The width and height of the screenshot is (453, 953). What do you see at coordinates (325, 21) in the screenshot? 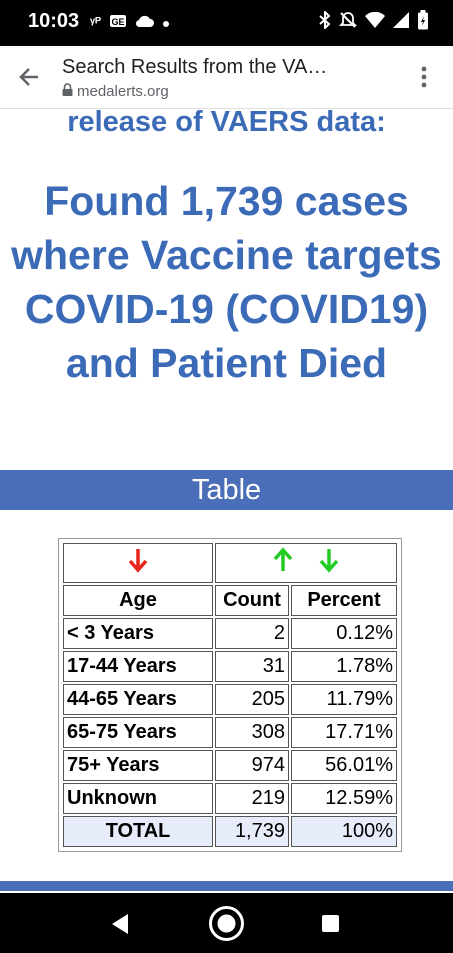
I see `bluetooth-icon` at bounding box center [325, 21].